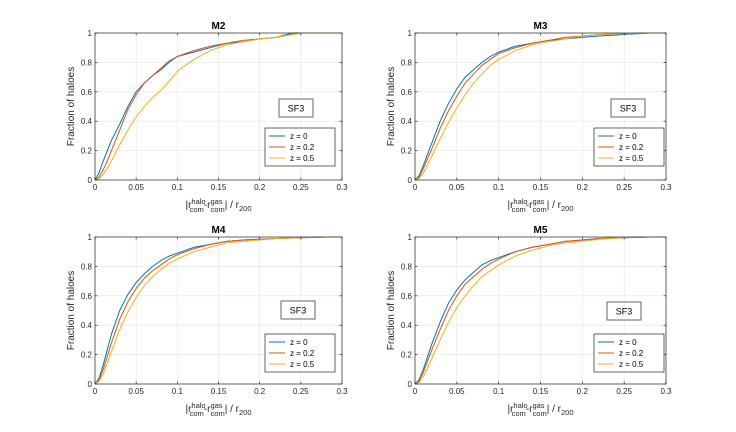 The image size is (736, 432). What do you see at coordinates (219, 26) in the screenshot?
I see `chart-title: M2` at bounding box center [219, 26].